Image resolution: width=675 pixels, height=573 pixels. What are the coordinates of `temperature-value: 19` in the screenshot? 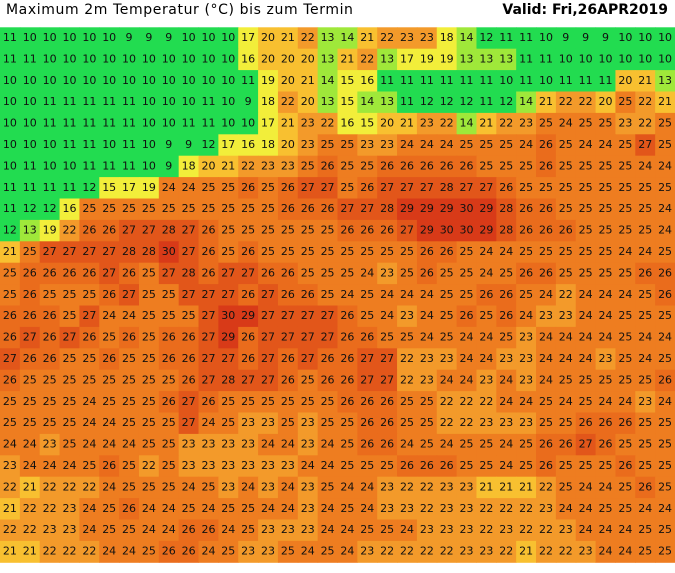 It's located at (50, 230).